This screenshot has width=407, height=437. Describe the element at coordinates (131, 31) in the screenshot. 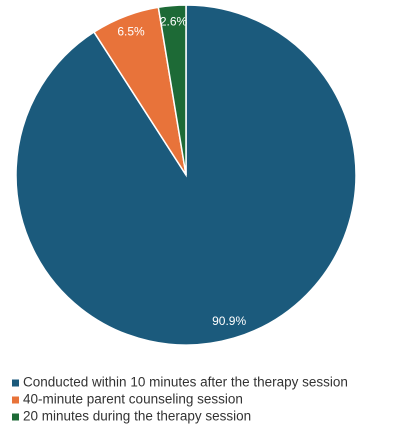

I see `data-label: 6.5%` at that location.